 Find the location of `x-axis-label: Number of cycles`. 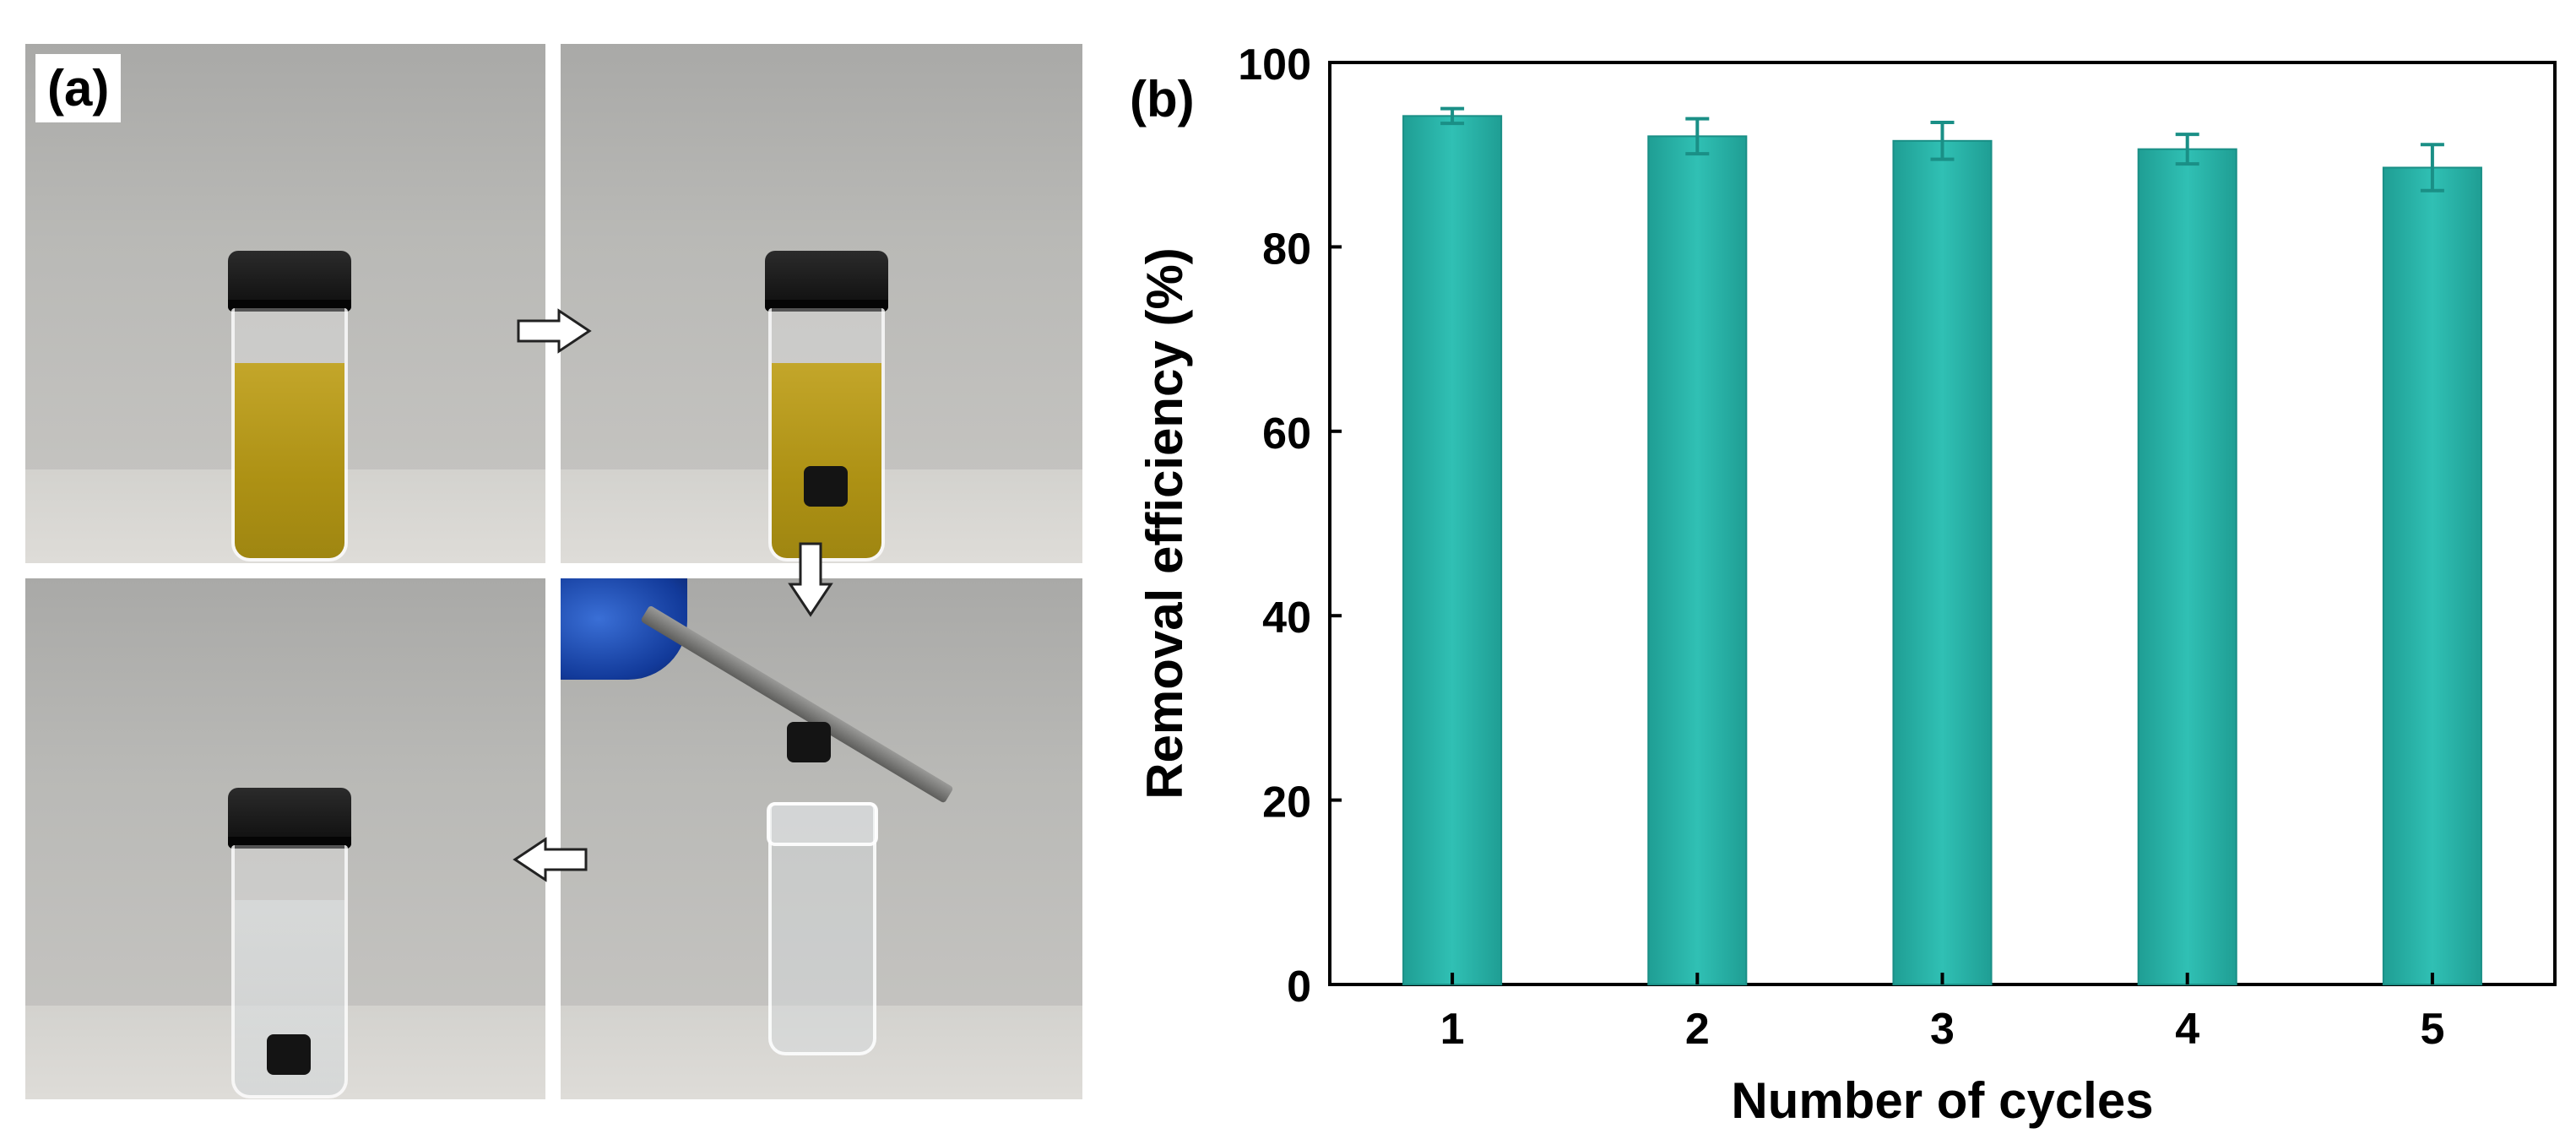

x-axis-label: Number of cycles is located at coordinates (1942, 1100).